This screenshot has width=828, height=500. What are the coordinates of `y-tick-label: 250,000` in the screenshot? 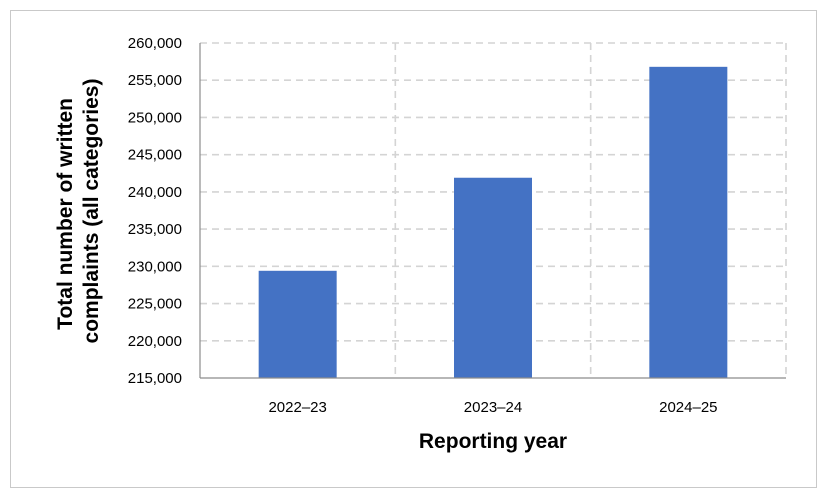 It's located at (155, 117).